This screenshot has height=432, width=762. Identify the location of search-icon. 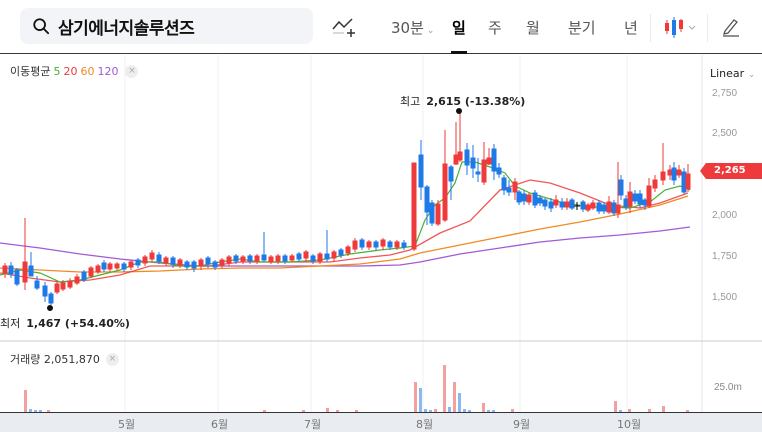
(41, 26).